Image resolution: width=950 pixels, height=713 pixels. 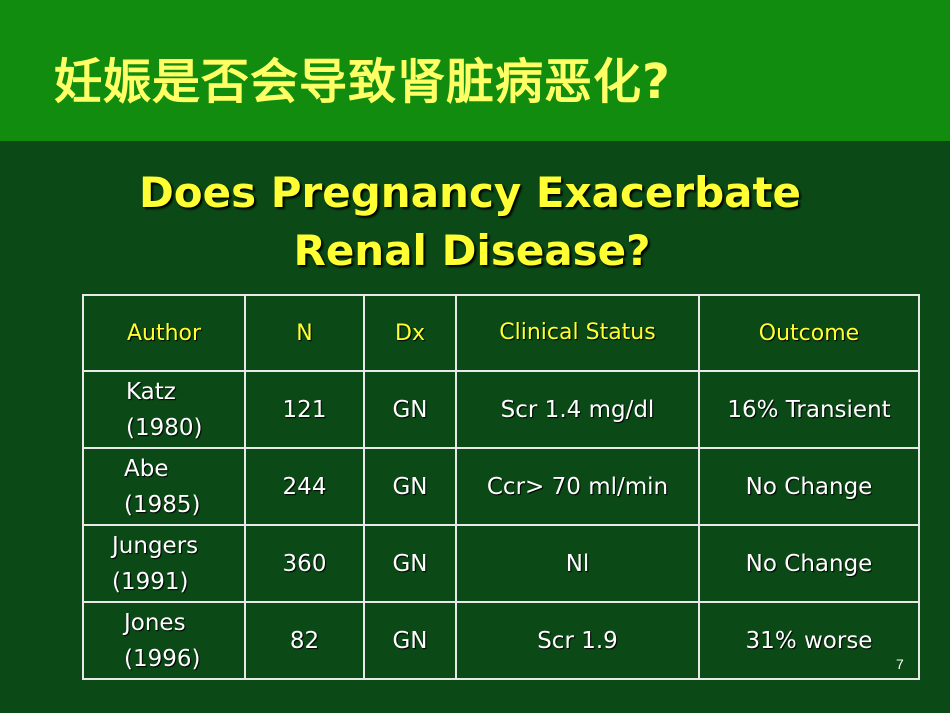 What do you see at coordinates (410, 333) in the screenshot?
I see `header-dx: Dx` at bounding box center [410, 333].